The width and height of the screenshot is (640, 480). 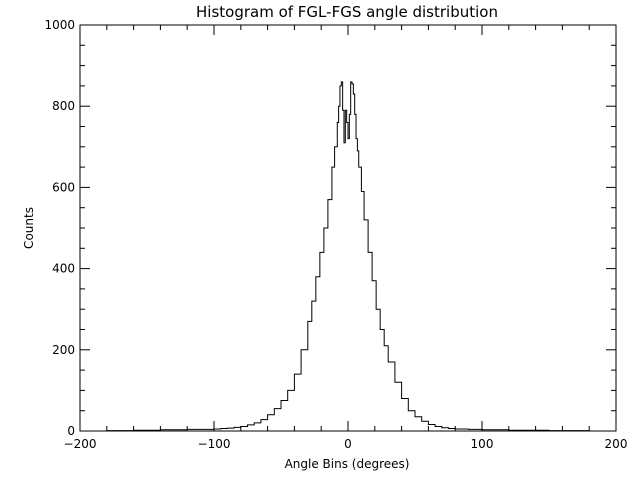 I want to click on y-tick-label: 0, so click(x=71, y=431).